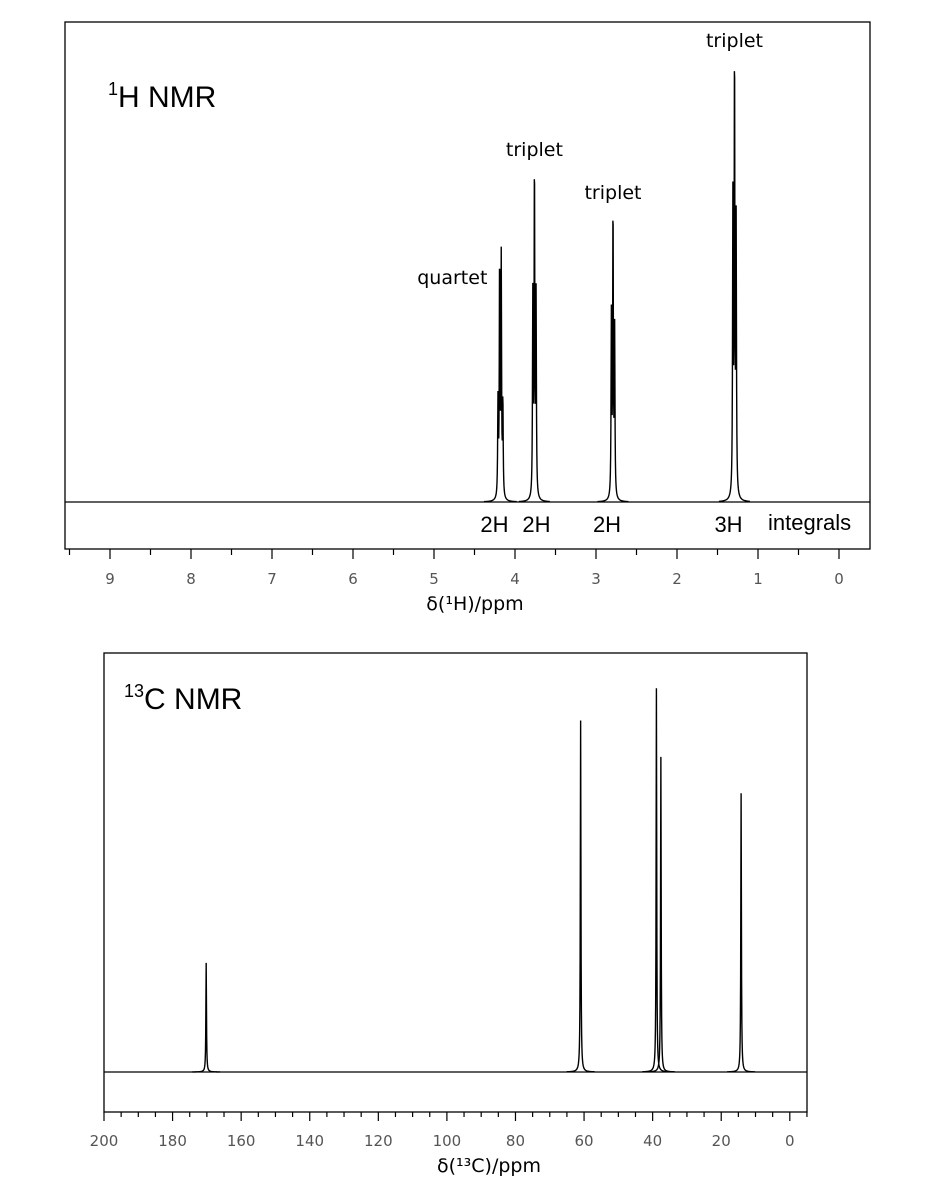 This screenshot has height=1198, width=940. Describe the element at coordinates (191, 579) in the screenshot. I see `h-nmr-tick-label: 8` at that location.